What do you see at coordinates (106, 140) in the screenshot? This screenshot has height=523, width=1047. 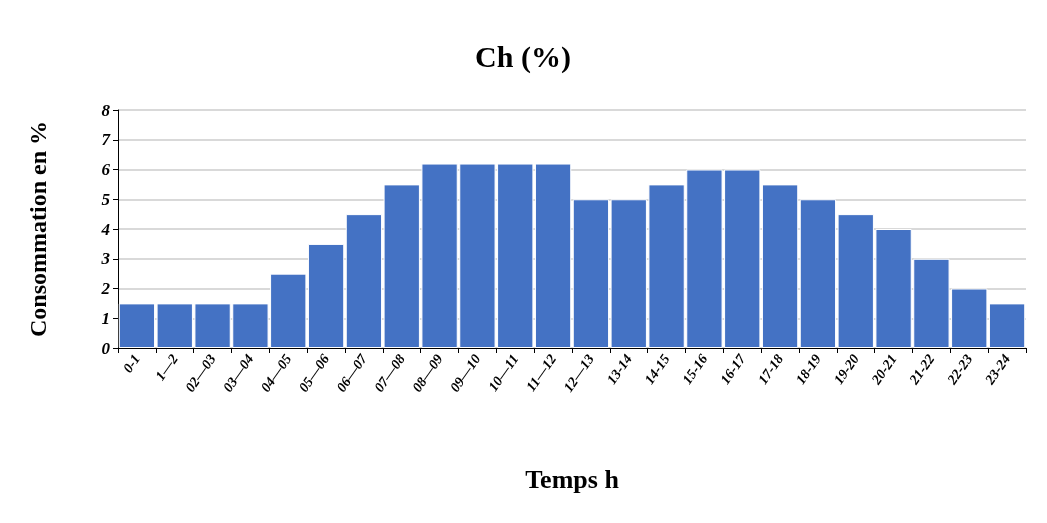 I see `y-tick-label: 7` at bounding box center [106, 140].